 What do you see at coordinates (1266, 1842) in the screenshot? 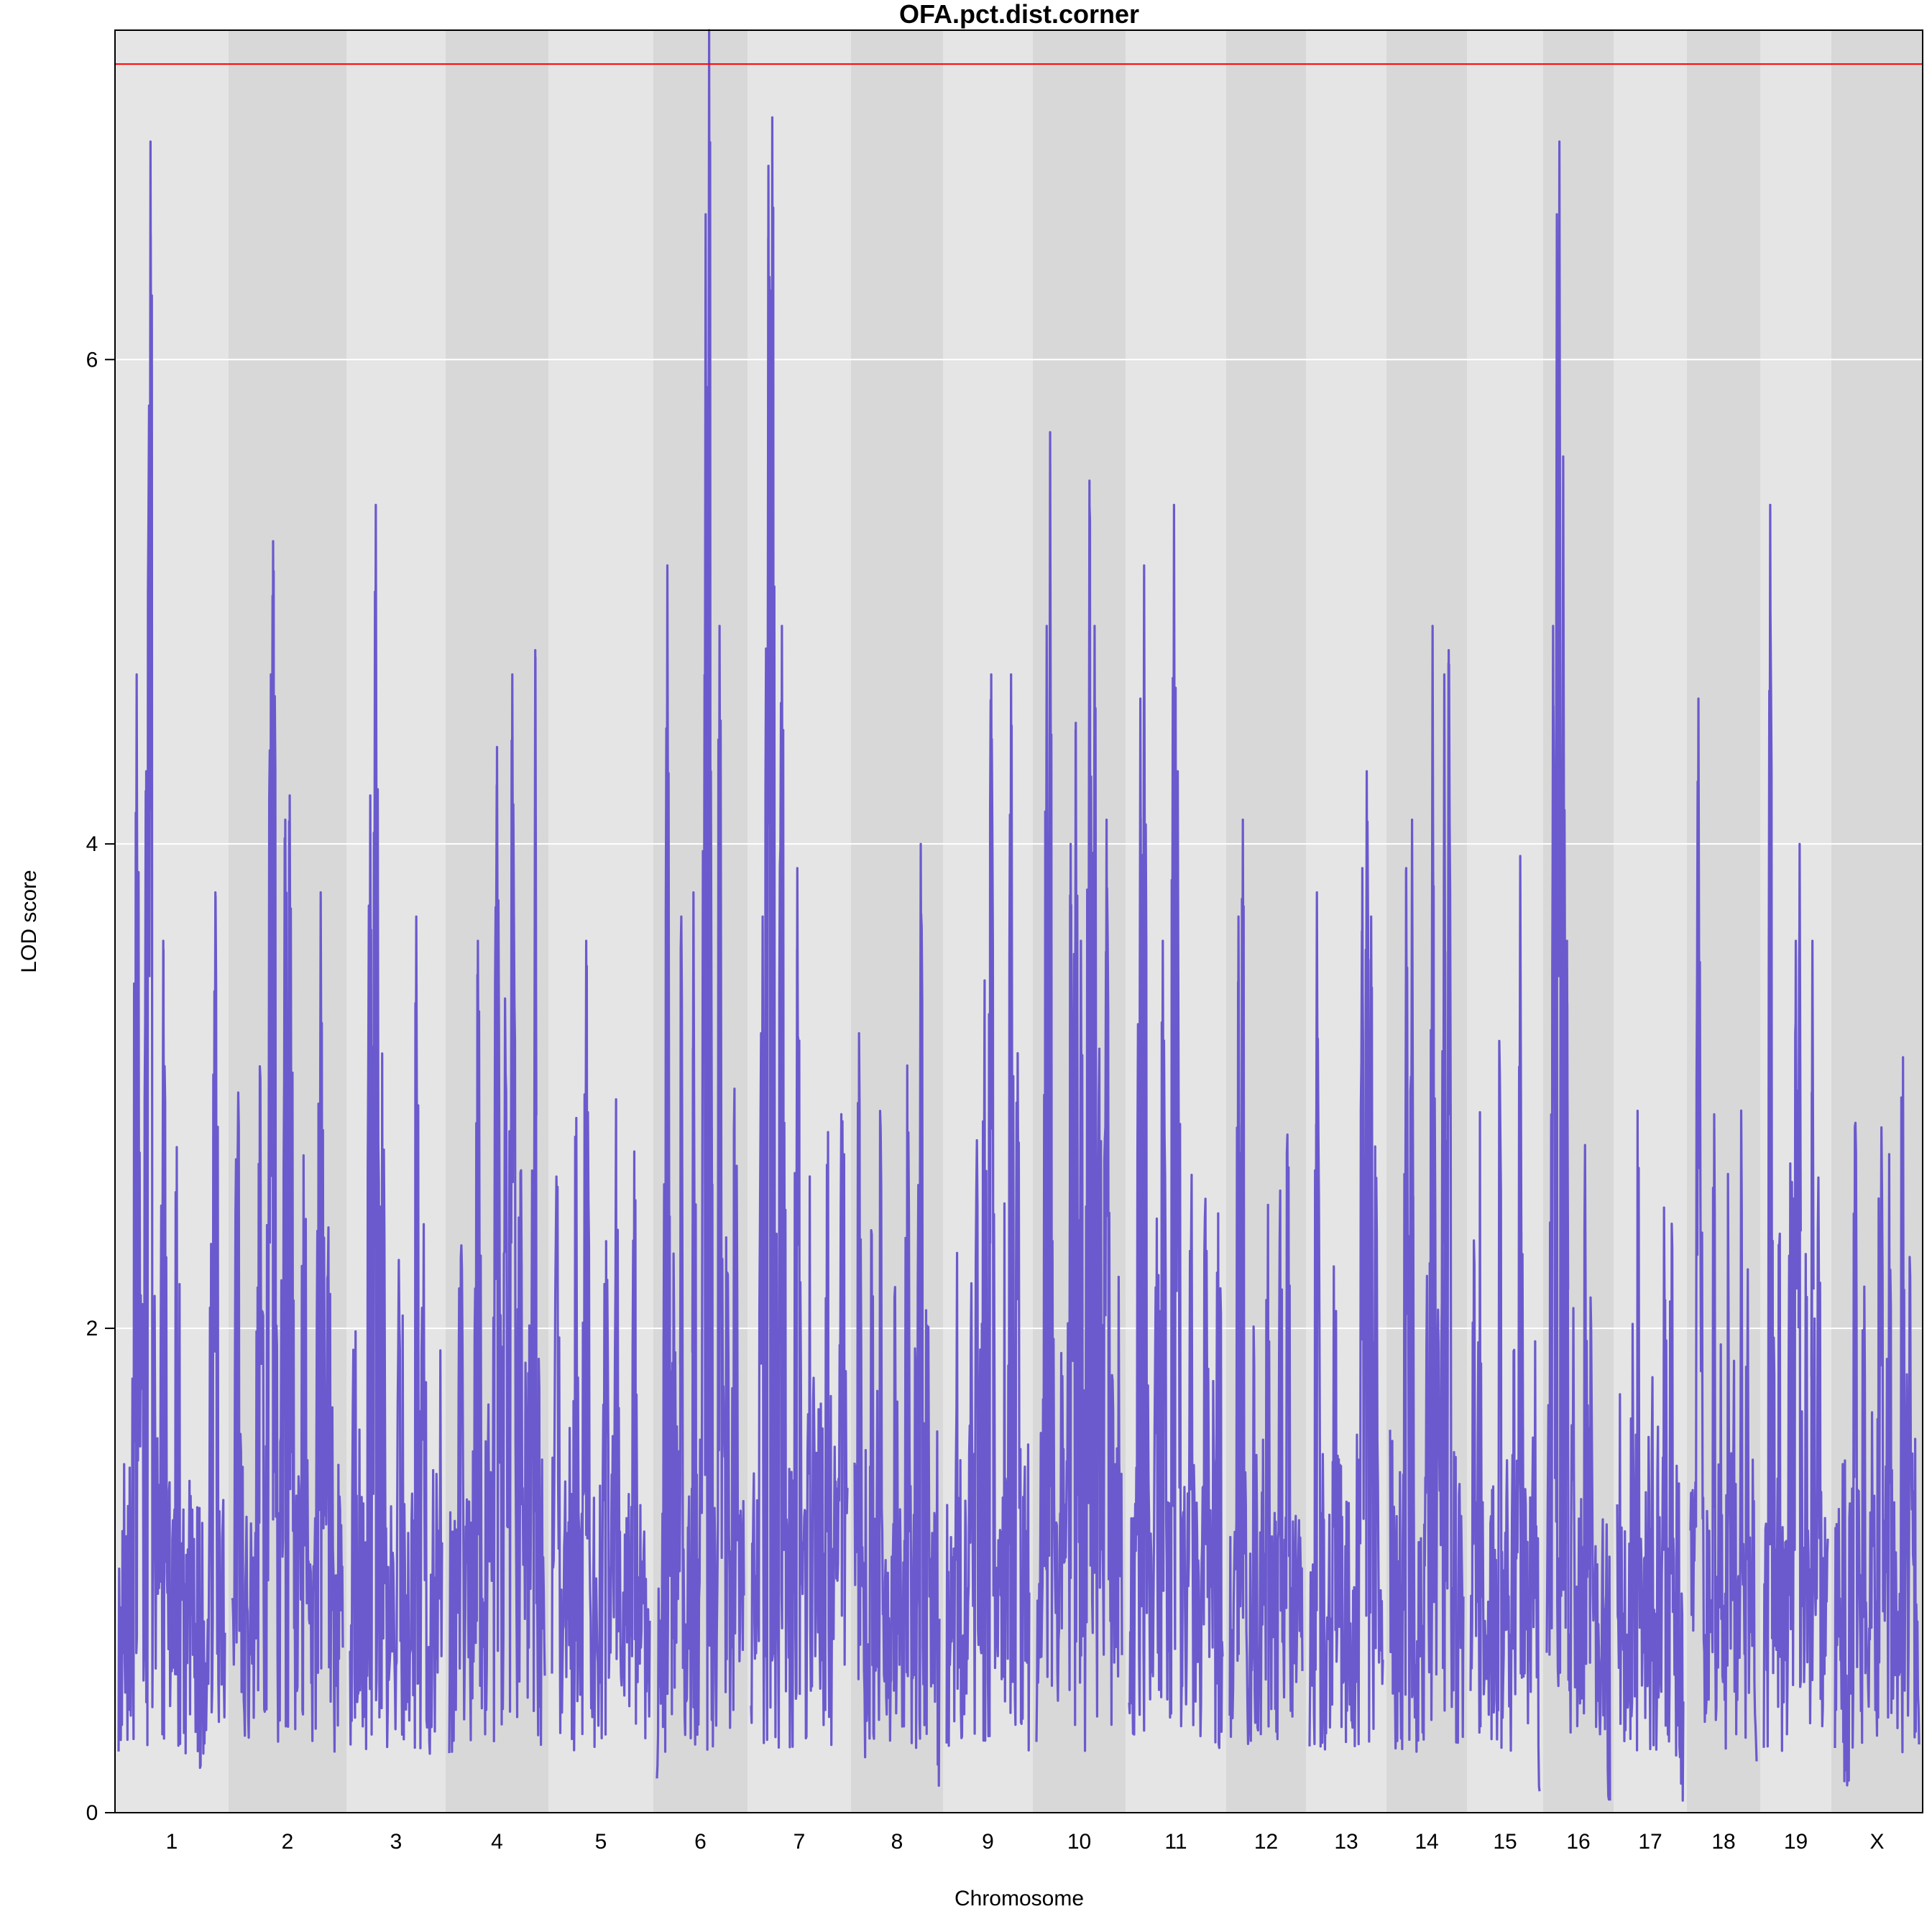
I see `x-tick-label-chr-12: 12` at bounding box center [1266, 1842].